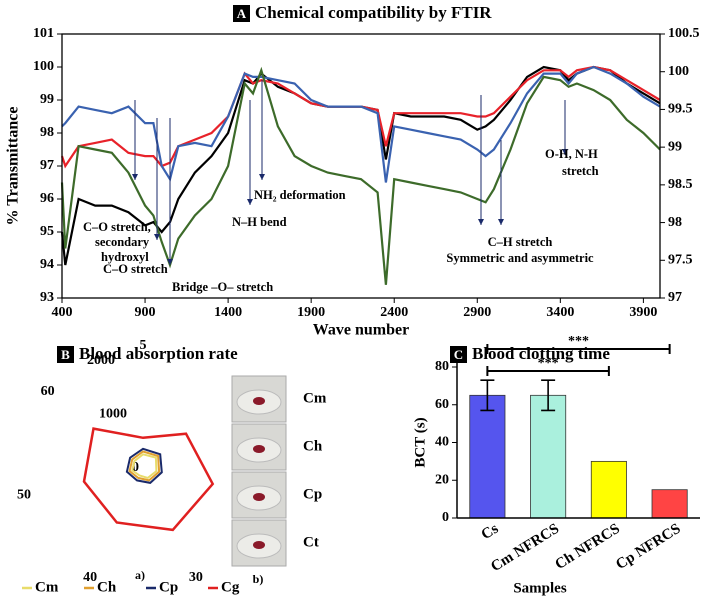  What do you see at coordinates (361, 330) in the screenshot?
I see `x-axis-label: Wave number` at bounding box center [361, 330].